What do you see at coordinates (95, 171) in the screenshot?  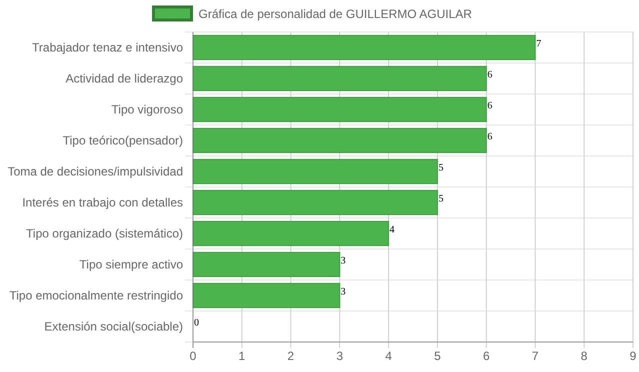 I see `y-tick-label: Toma de decisiones/impulsividad` at bounding box center [95, 171].